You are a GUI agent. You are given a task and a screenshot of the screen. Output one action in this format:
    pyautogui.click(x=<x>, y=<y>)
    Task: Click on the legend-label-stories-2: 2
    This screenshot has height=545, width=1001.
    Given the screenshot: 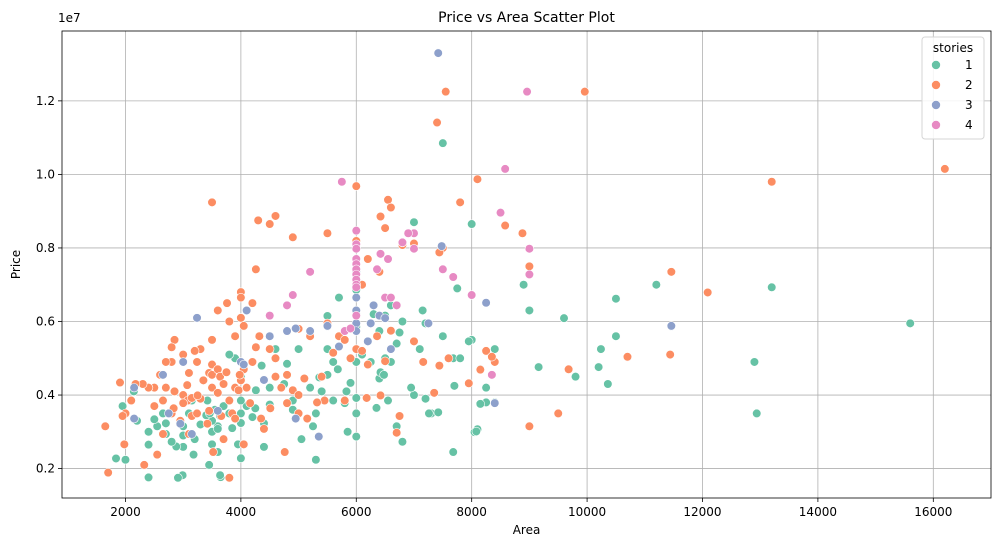 What is the action you would take?
    pyautogui.click(x=969, y=85)
    